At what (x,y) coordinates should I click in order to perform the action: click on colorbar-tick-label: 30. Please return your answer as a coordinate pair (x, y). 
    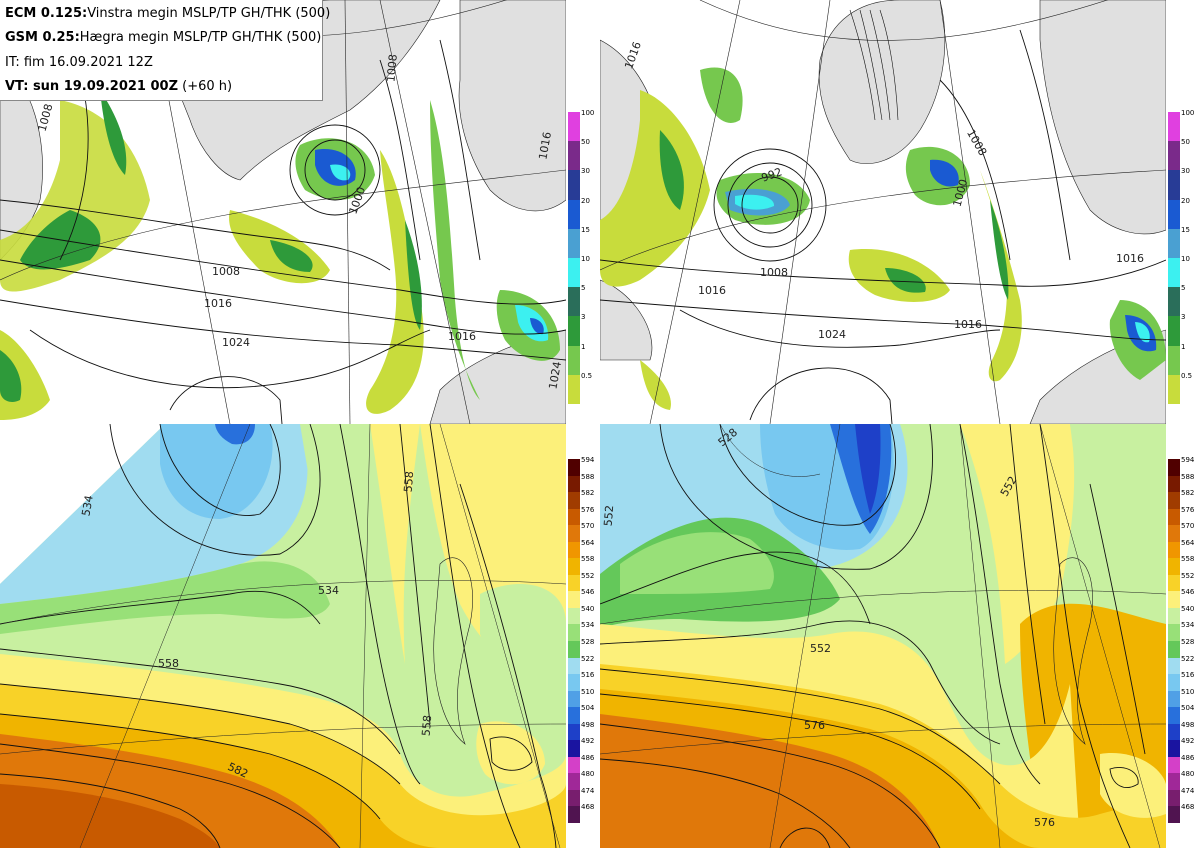
    Looking at the image, I should click on (585, 171).